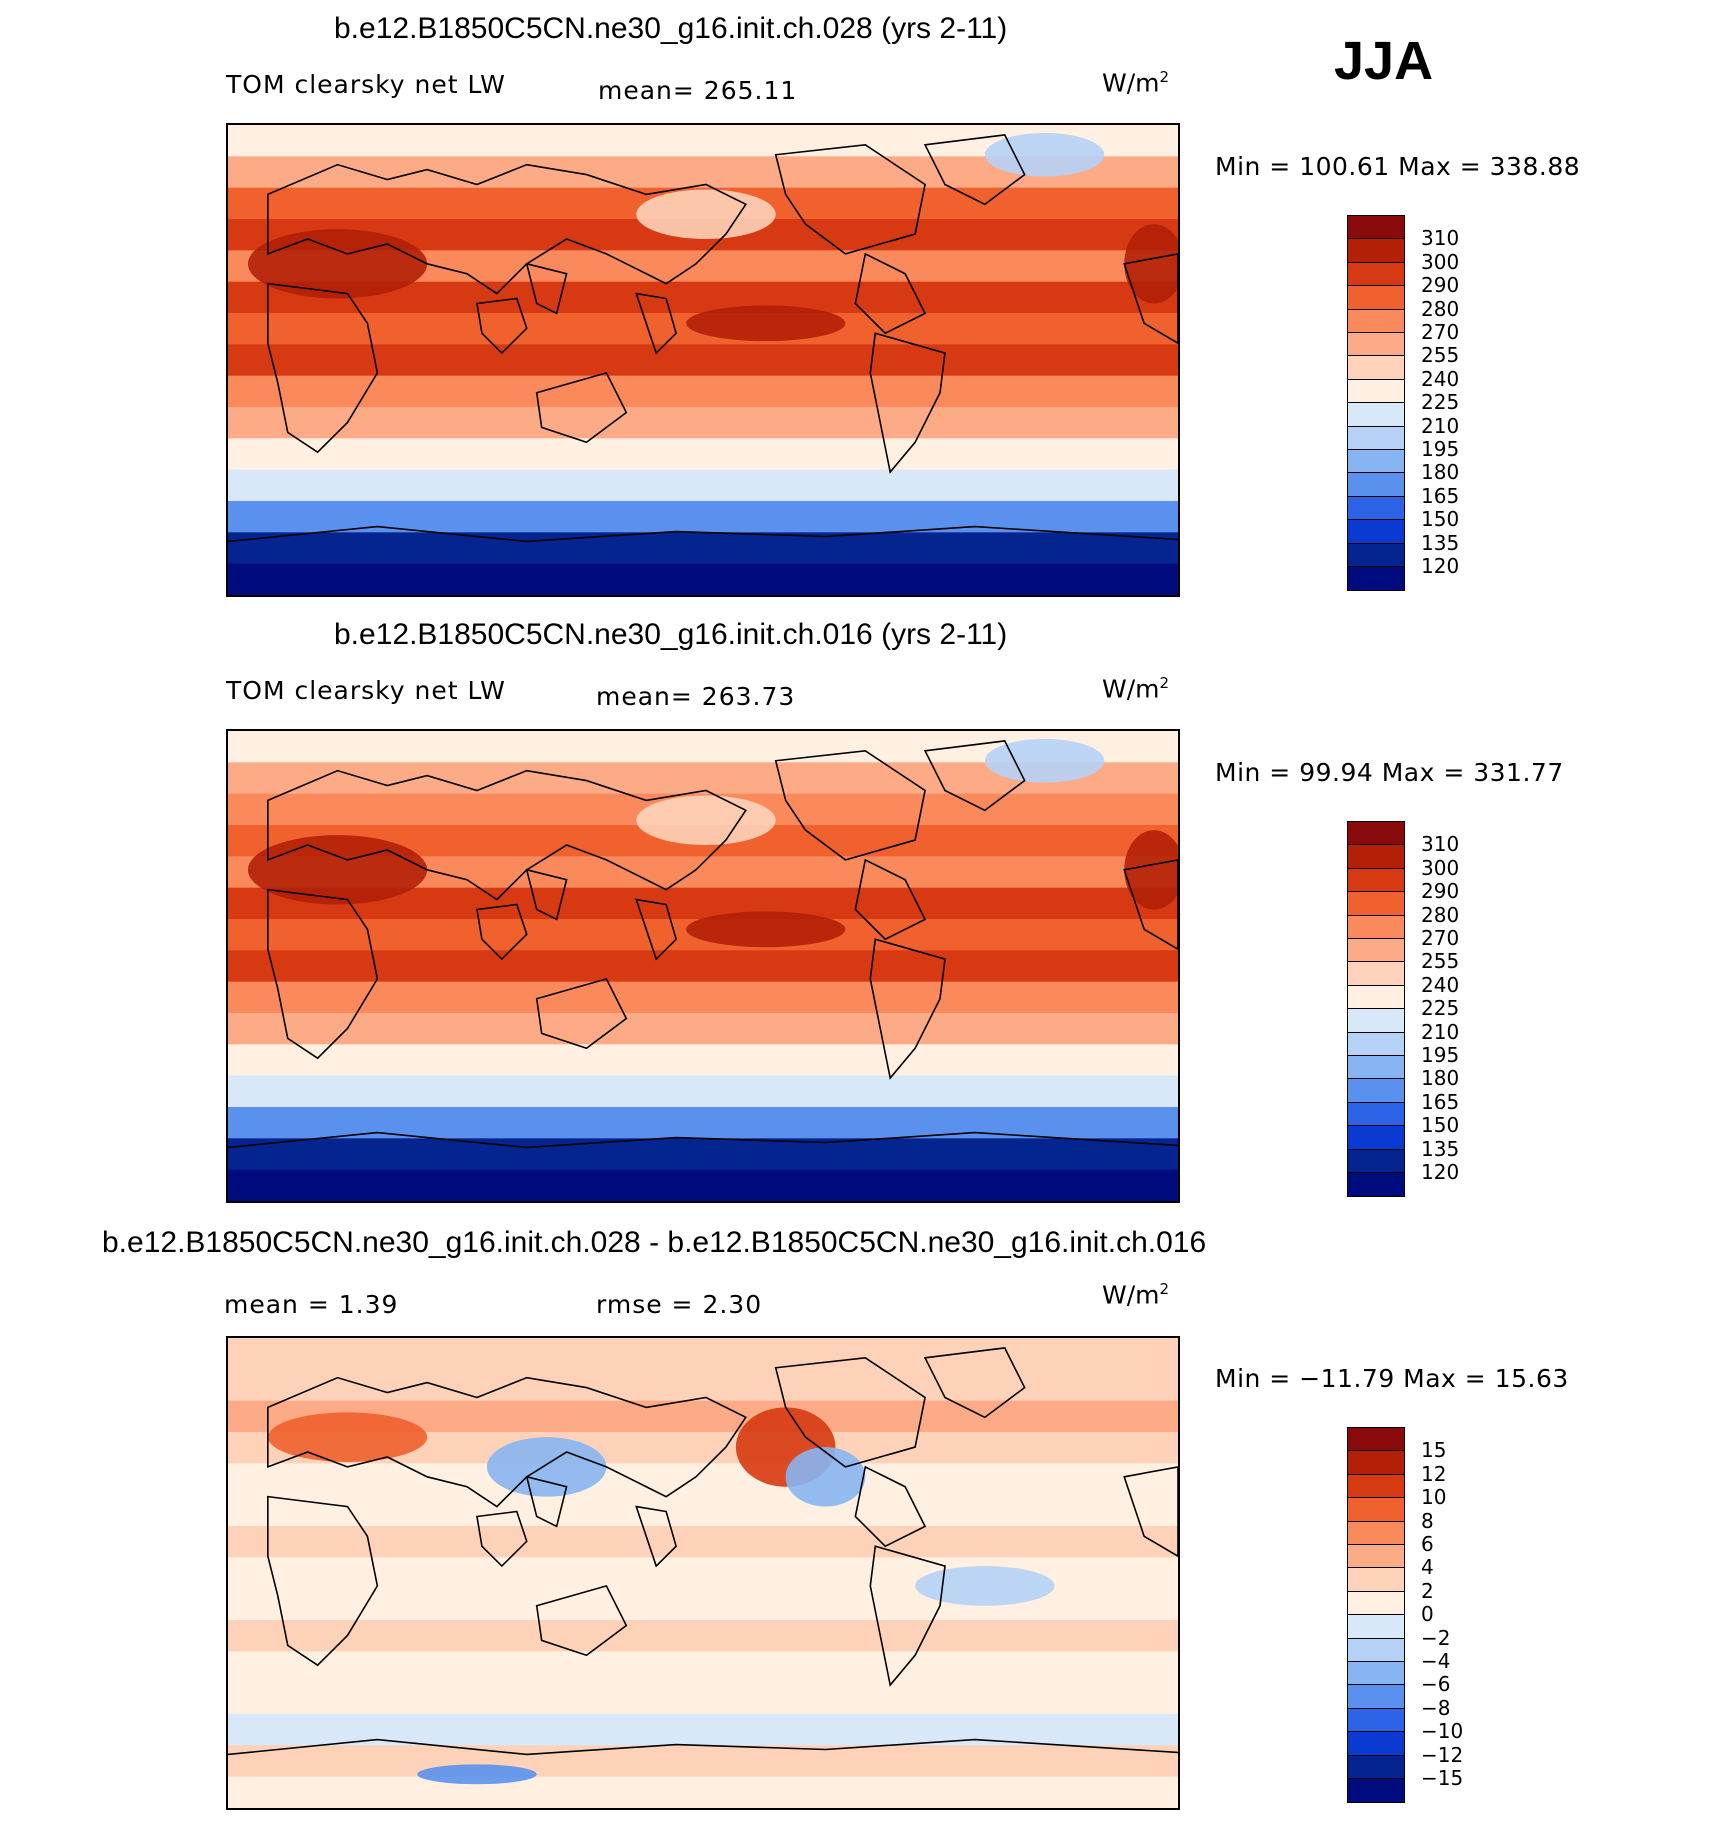 Image resolution: width=1710 pixels, height=1831 pixels. What do you see at coordinates (1440, 984) in the screenshot?
I see `colorbar-tick-label: 240` at bounding box center [1440, 984].